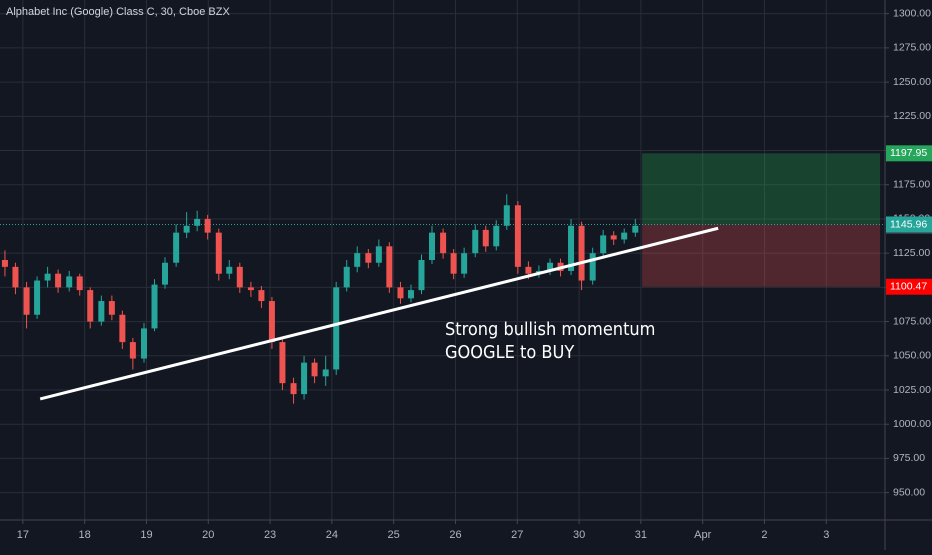 Image resolution: width=932 pixels, height=555 pixels. I want to click on x-tick-label: 24, so click(332, 535).